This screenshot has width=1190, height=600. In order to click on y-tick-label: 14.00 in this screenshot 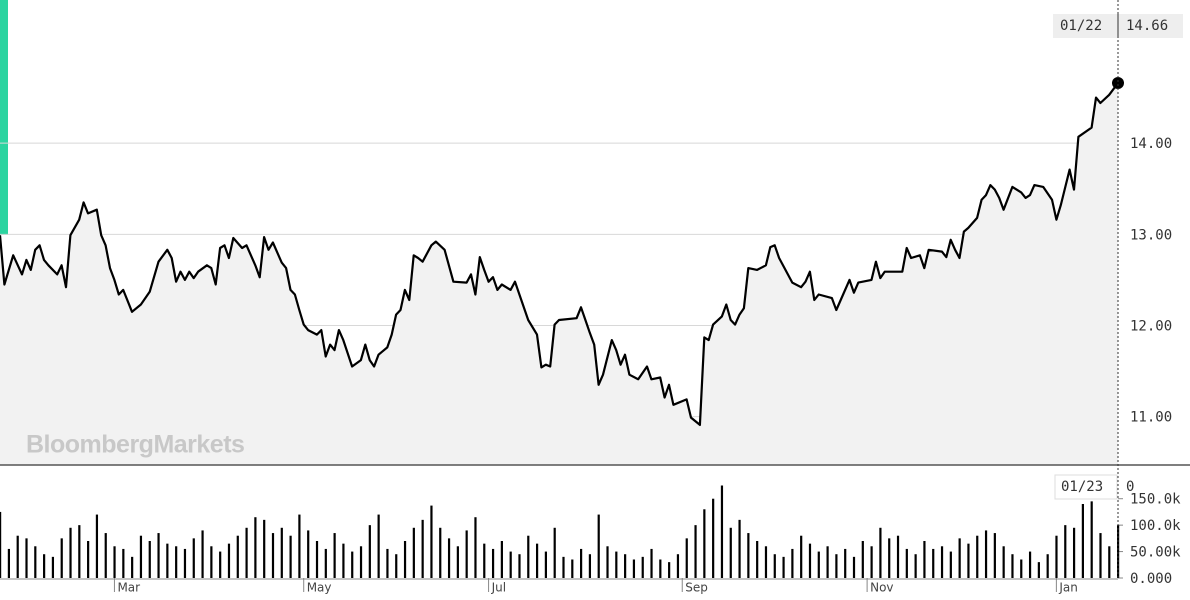, I will do `click(1151, 144)`.